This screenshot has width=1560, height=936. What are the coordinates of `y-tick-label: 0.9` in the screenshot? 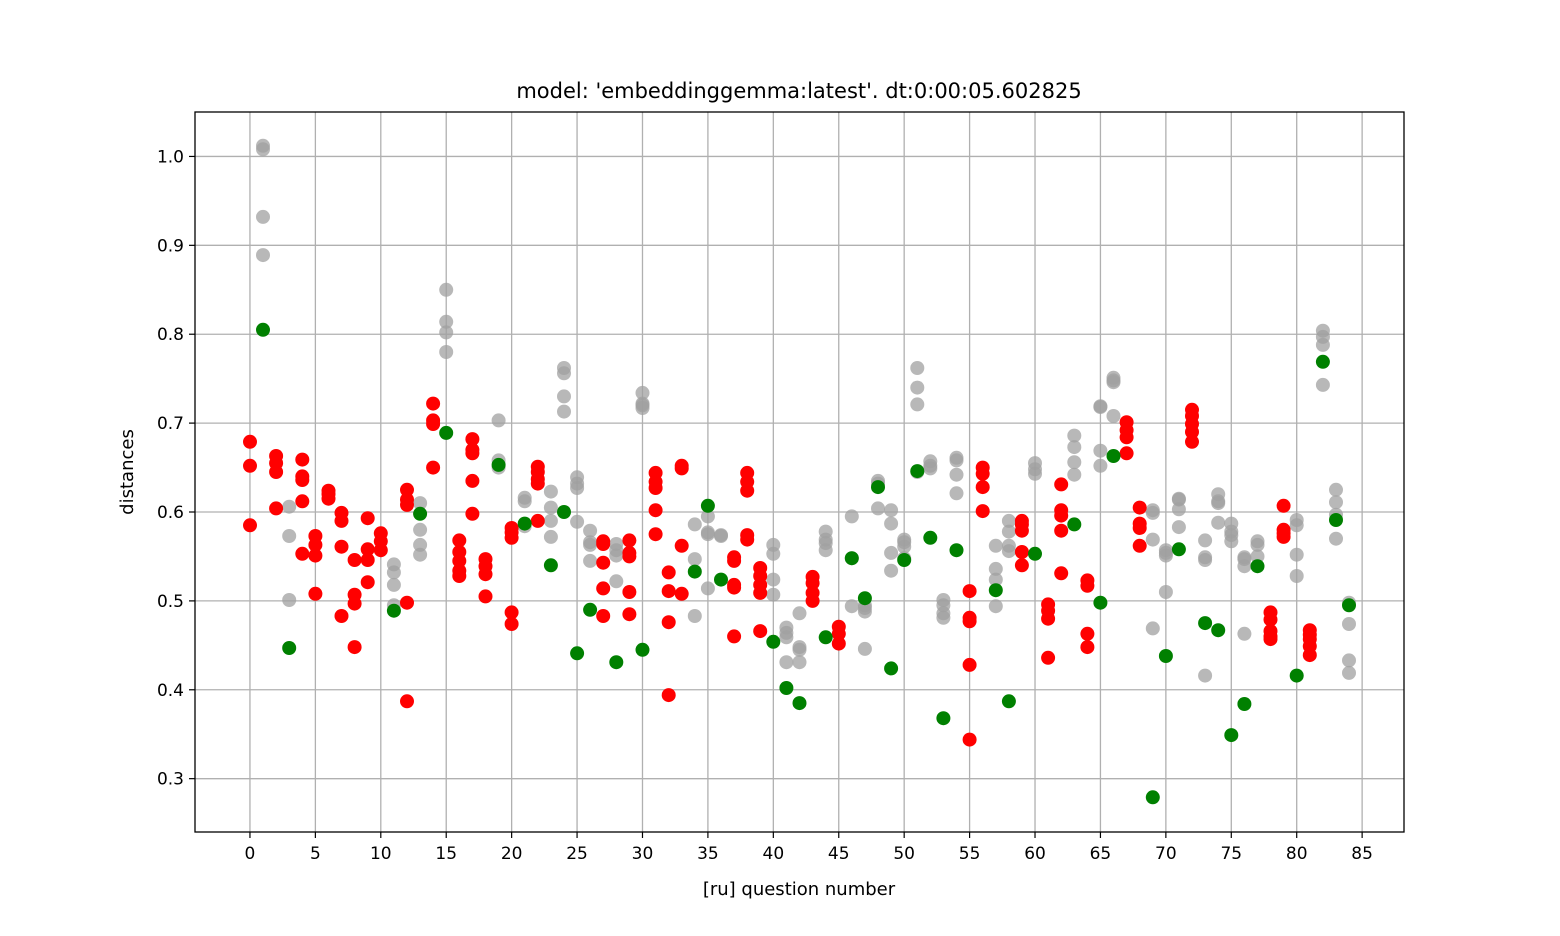 It's located at (170, 246).